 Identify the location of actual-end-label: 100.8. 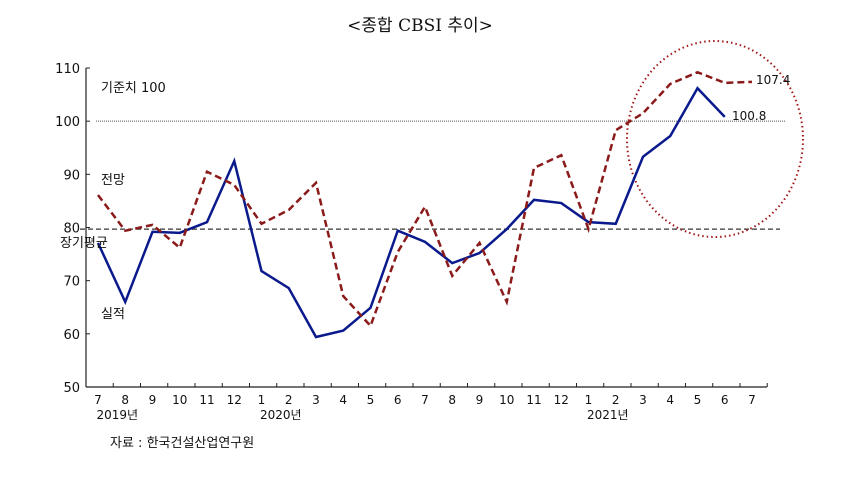
(749, 116).